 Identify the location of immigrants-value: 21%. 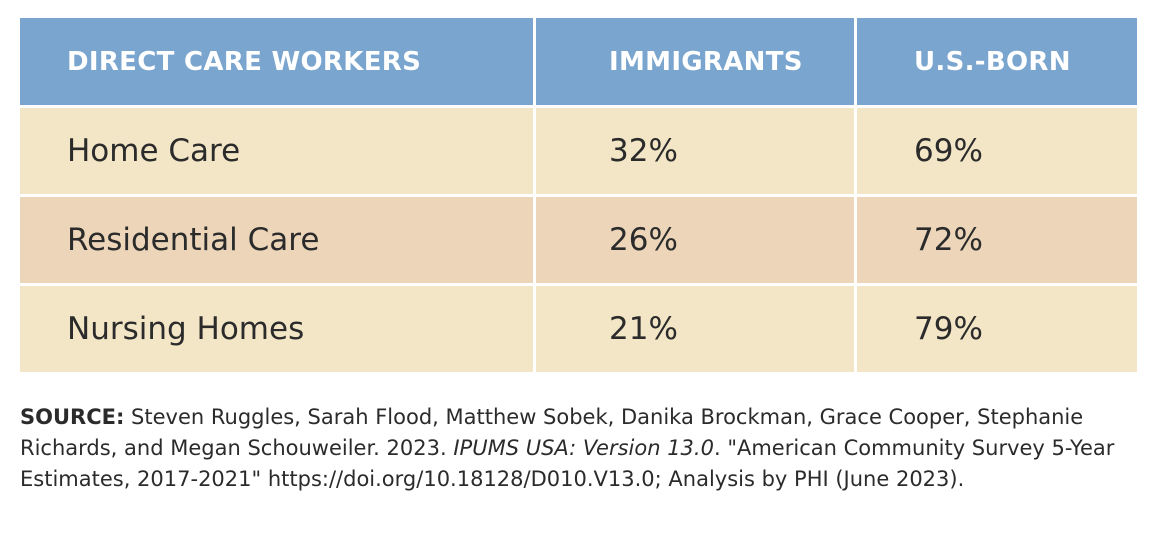
(695, 329).